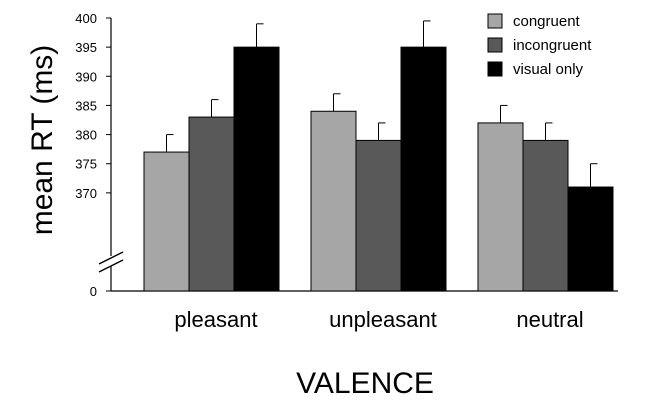 The width and height of the screenshot is (648, 400). Describe the element at coordinates (86, 135) in the screenshot. I see `y-tick-label: 380` at that location.